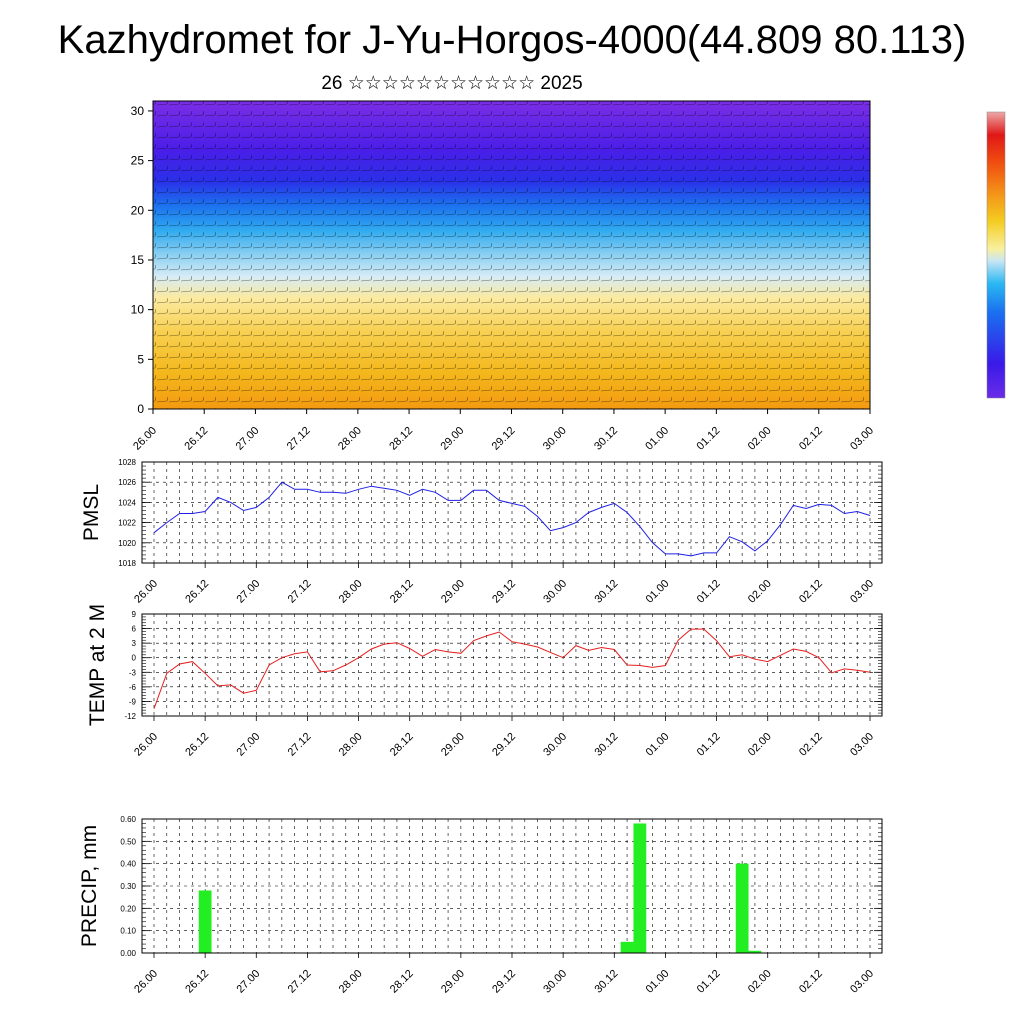 This screenshot has height=1024, width=1024. What do you see at coordinates (138, 260) in the screenshot?
I see `y-tick-label: 15` at bounding box center [138, 260].